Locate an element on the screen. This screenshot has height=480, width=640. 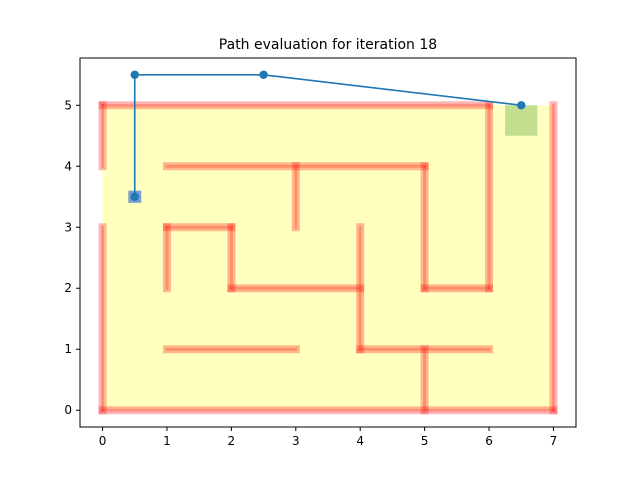
x-axis: 0 1 2 3 4 5 6 7 is located at coordinates (328, 437).